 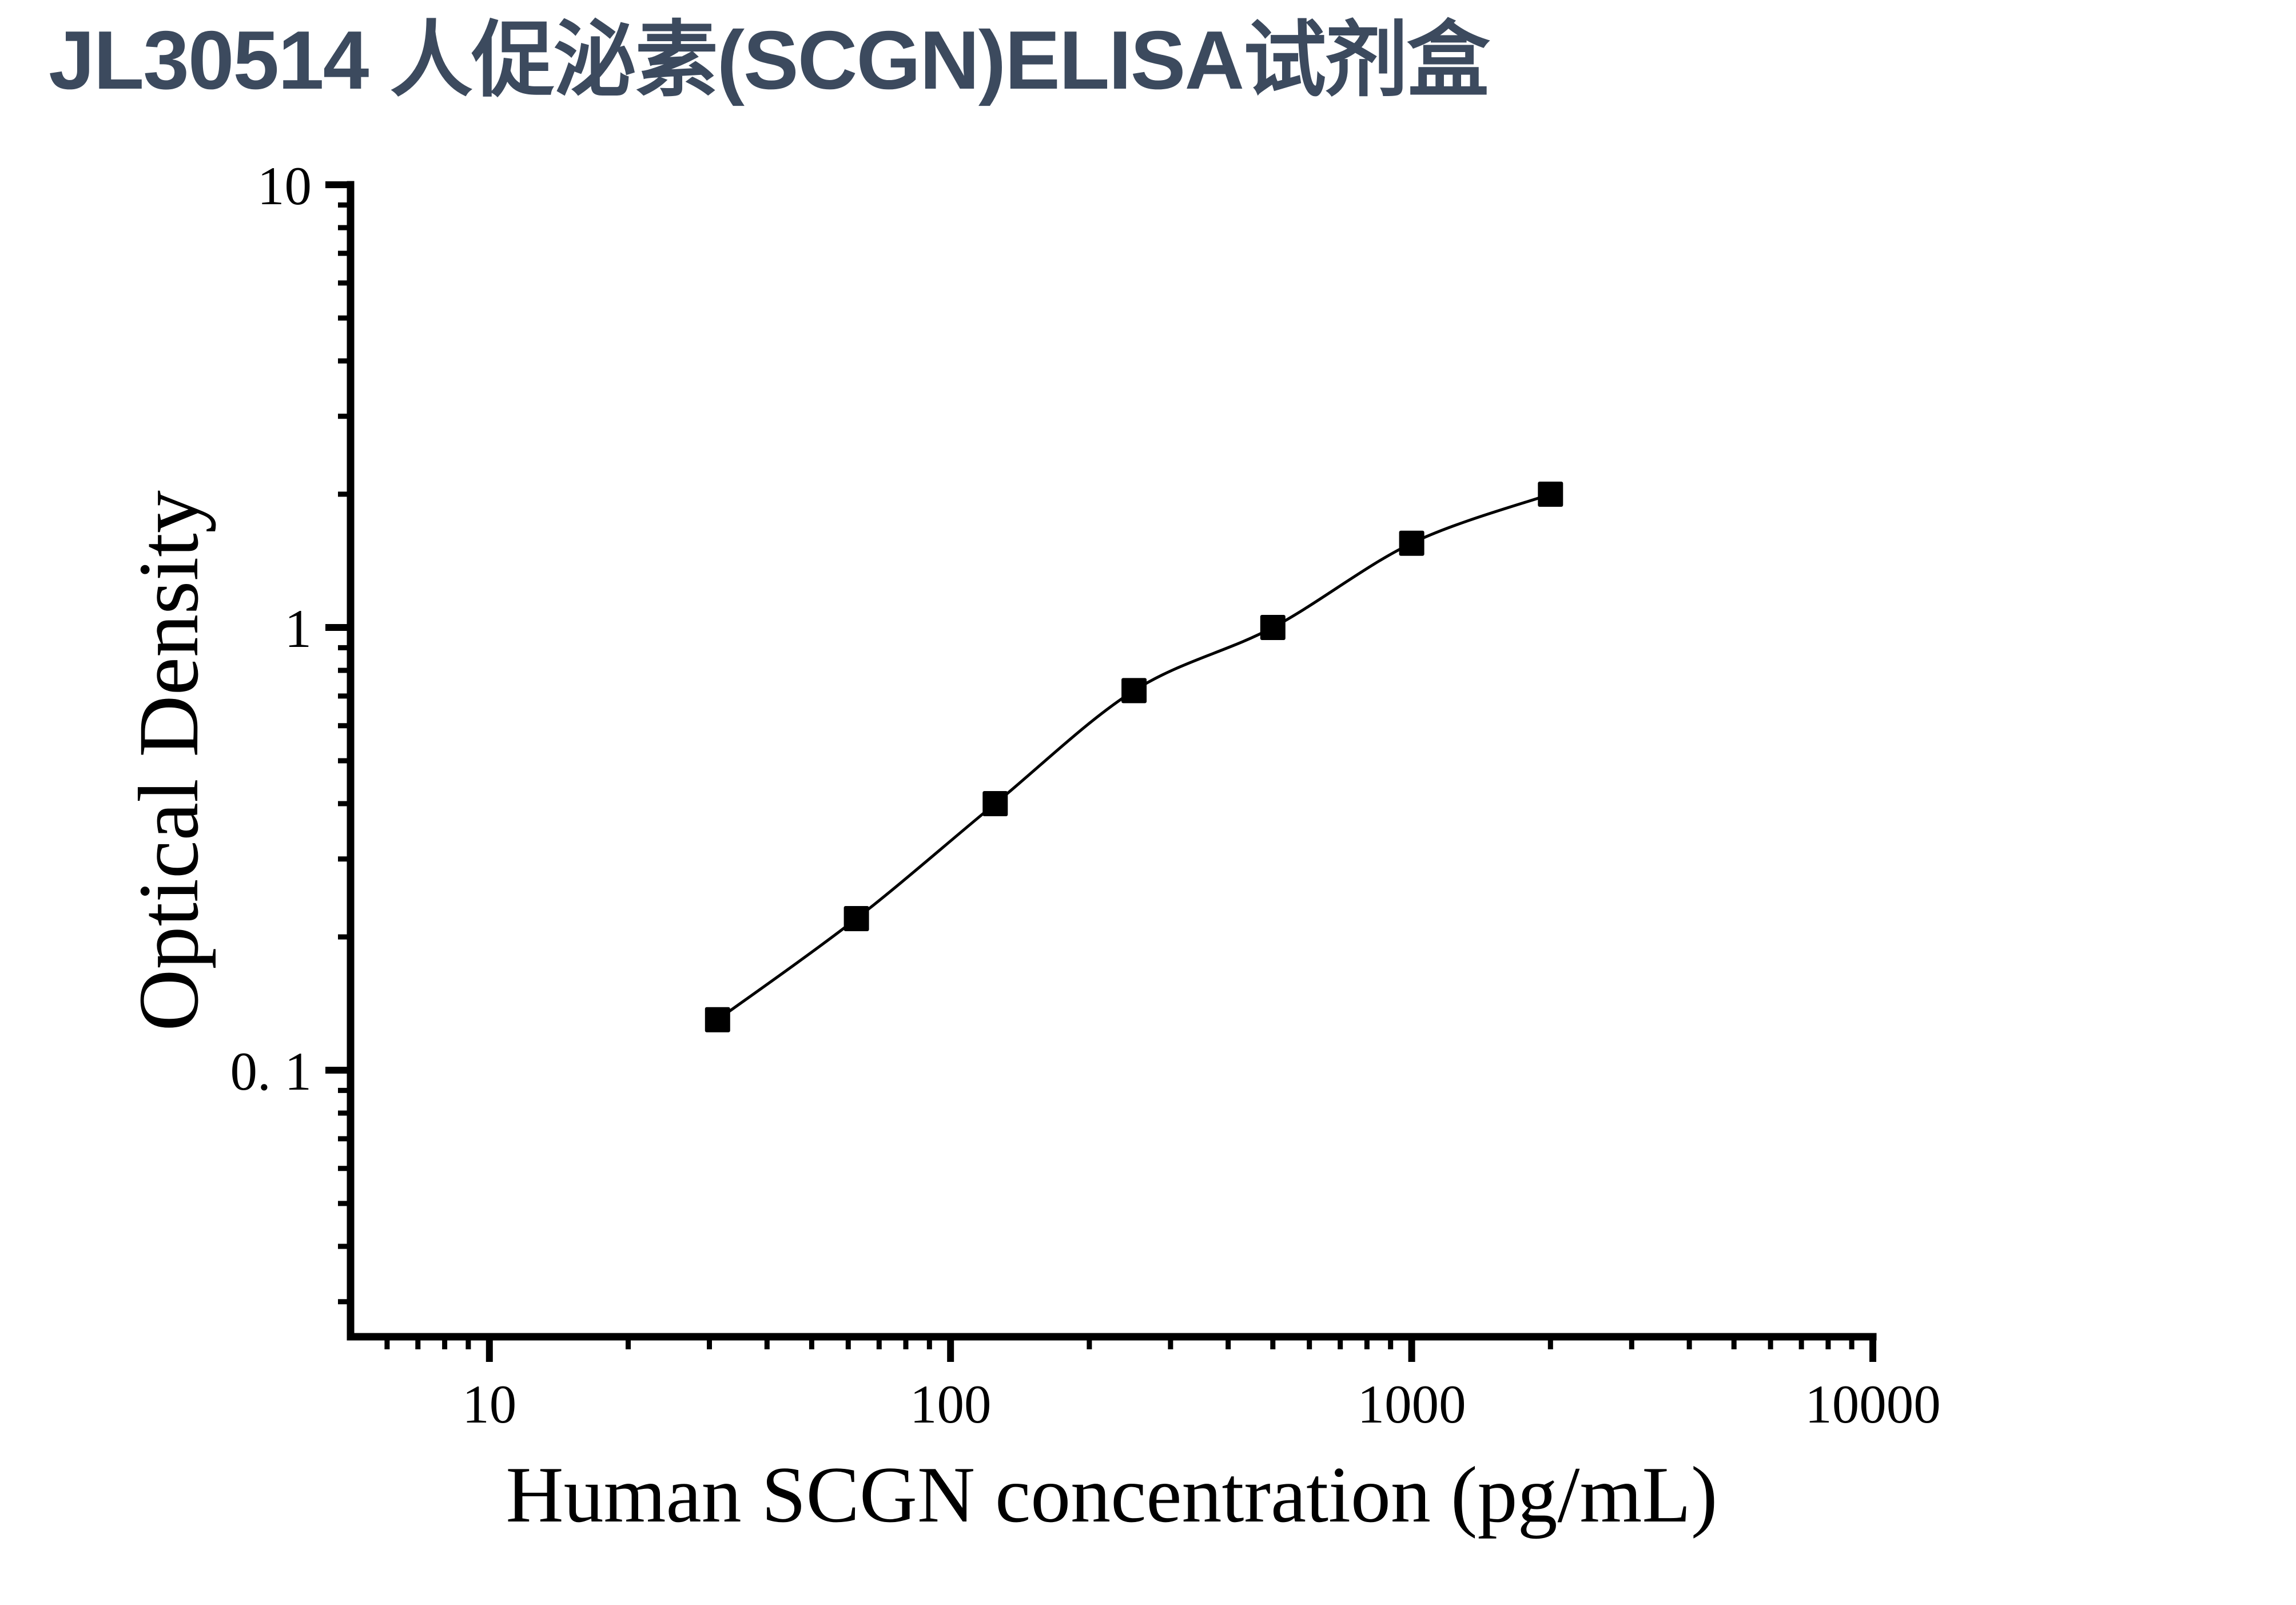 What do you see at coordinates (299, 628) in the screenshot?
I see `y-tick-label: 1` at bounding box center [299, 628].